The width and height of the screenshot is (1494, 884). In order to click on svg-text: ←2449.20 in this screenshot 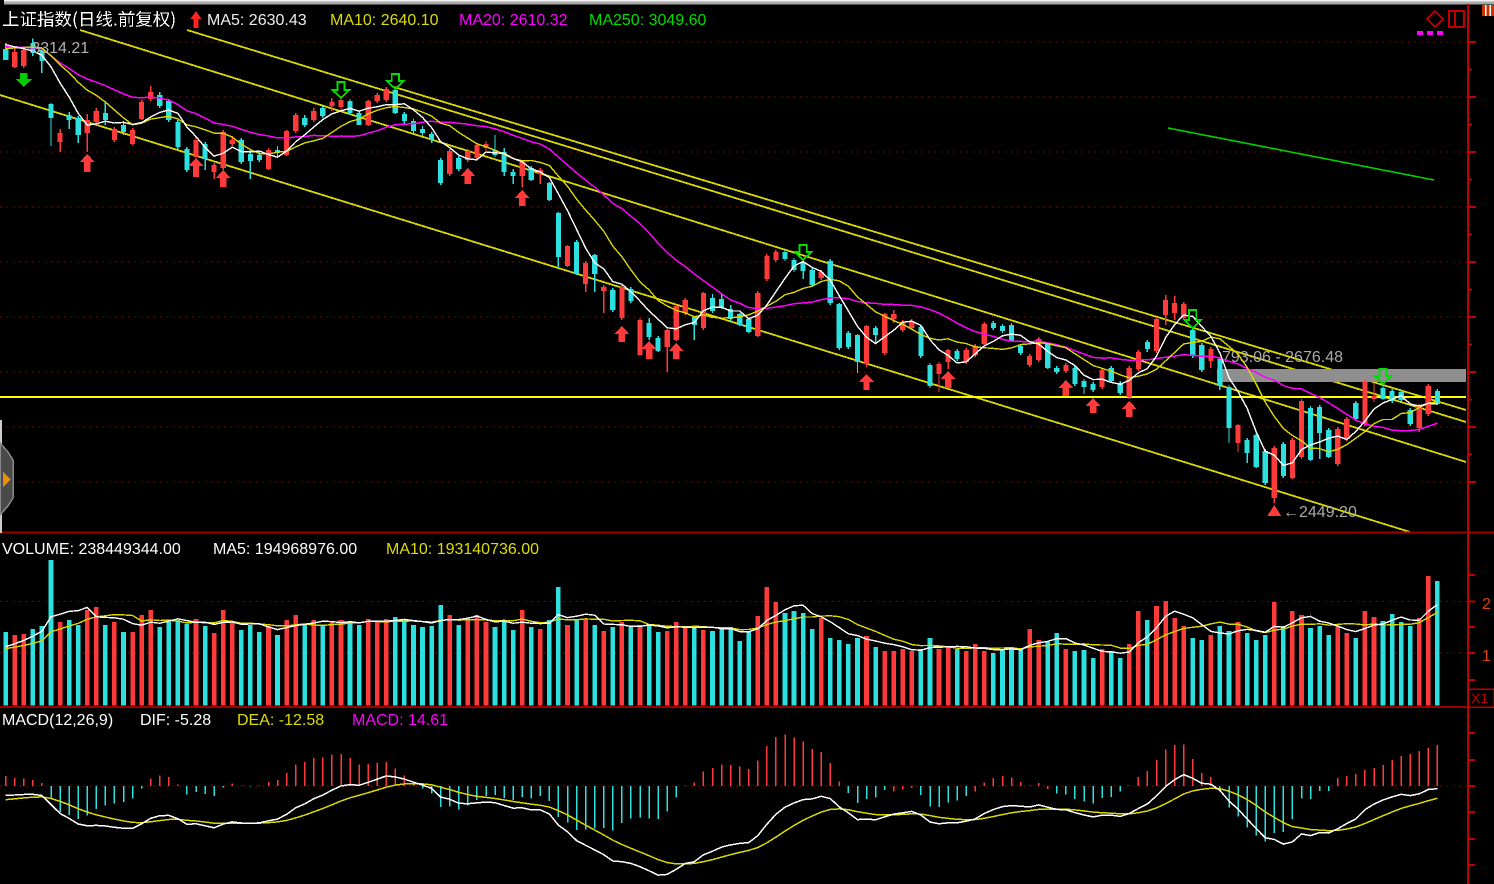, I will do `click(1320, 512)`.